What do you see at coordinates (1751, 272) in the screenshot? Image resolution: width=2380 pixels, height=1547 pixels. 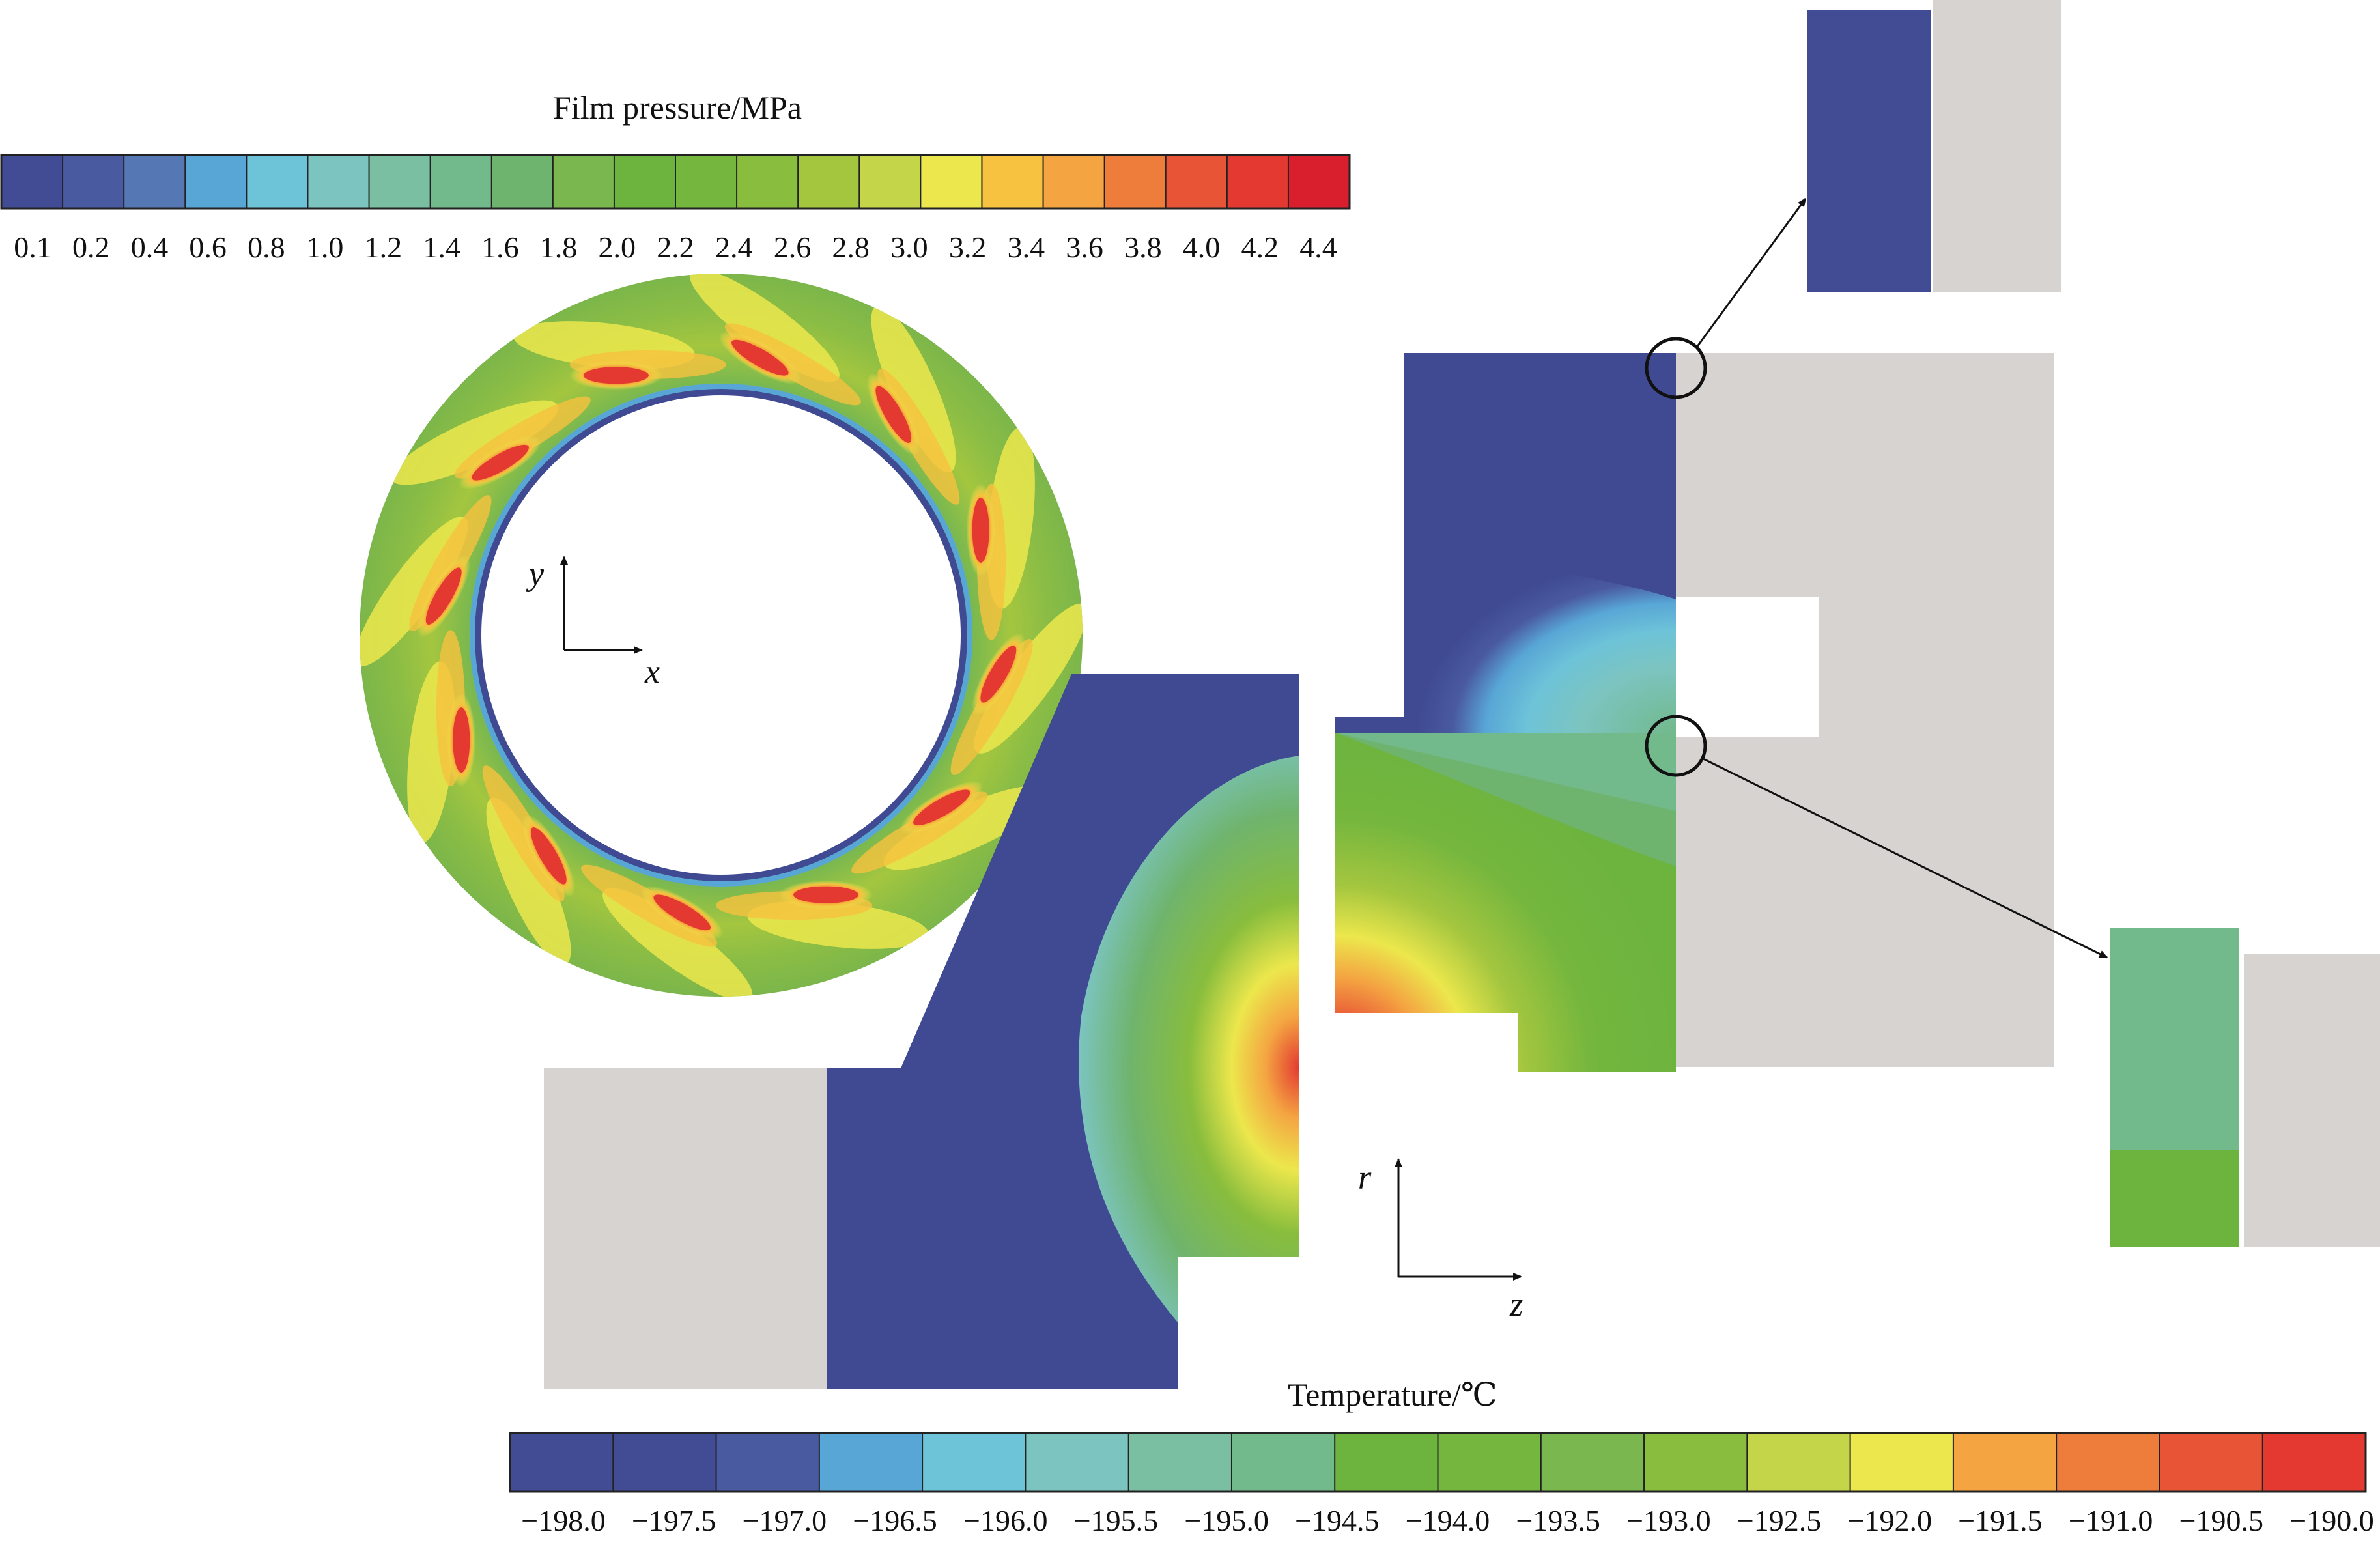 I see `detail-arrow-top` at bounding box center [1751, 272].